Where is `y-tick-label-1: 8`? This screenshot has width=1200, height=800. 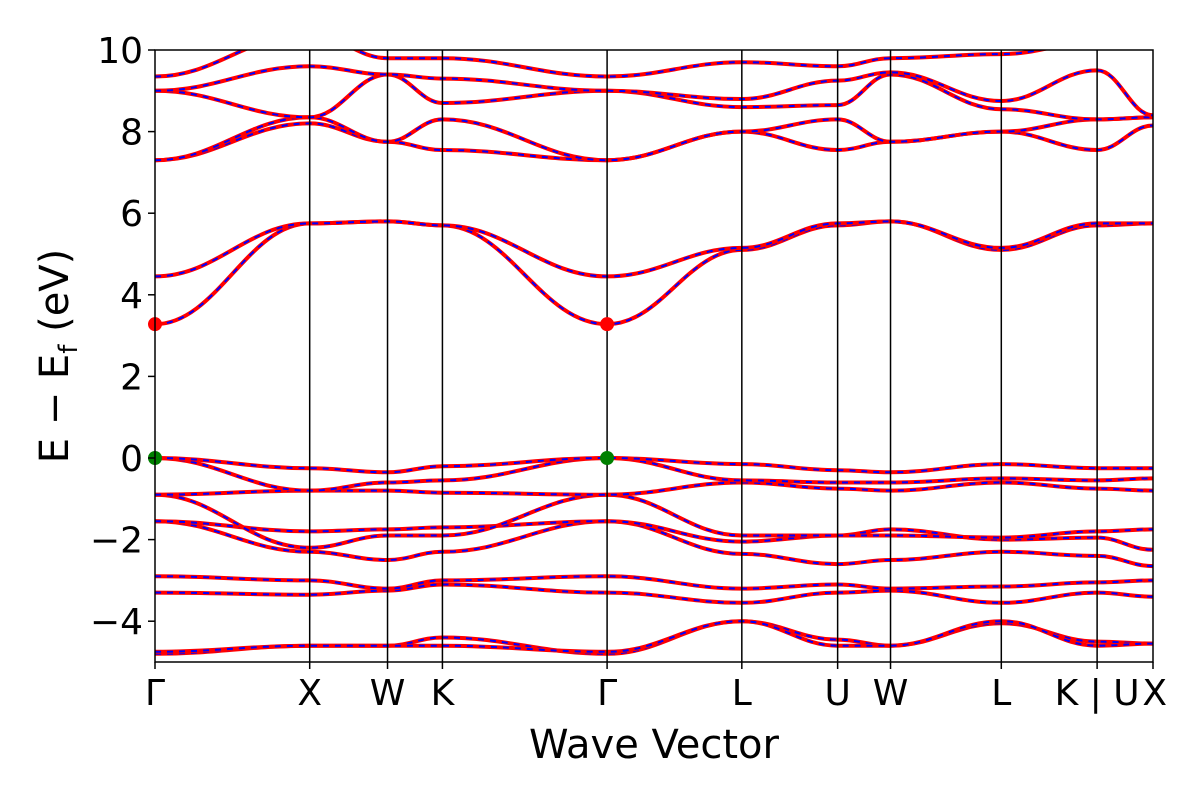
y-tick-label-1: 8 is located at coordinates (131, 133).